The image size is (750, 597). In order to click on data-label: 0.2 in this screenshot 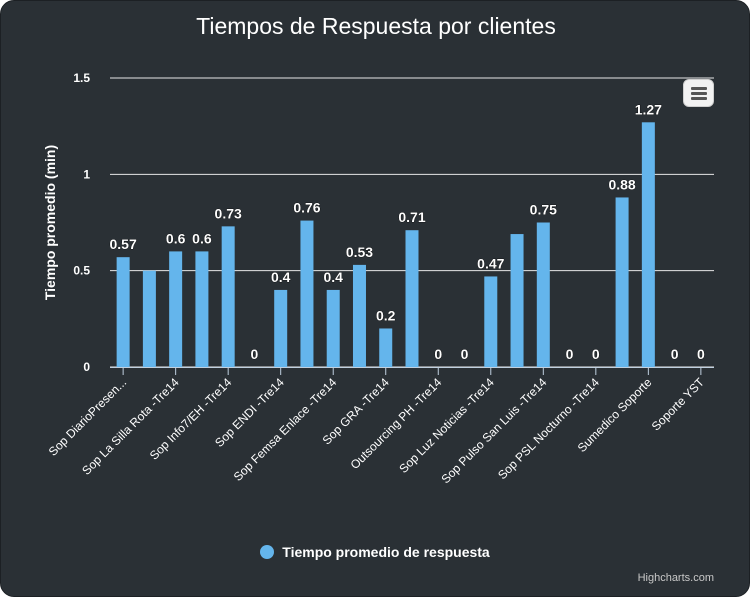, I will do `click(386, 315)`.